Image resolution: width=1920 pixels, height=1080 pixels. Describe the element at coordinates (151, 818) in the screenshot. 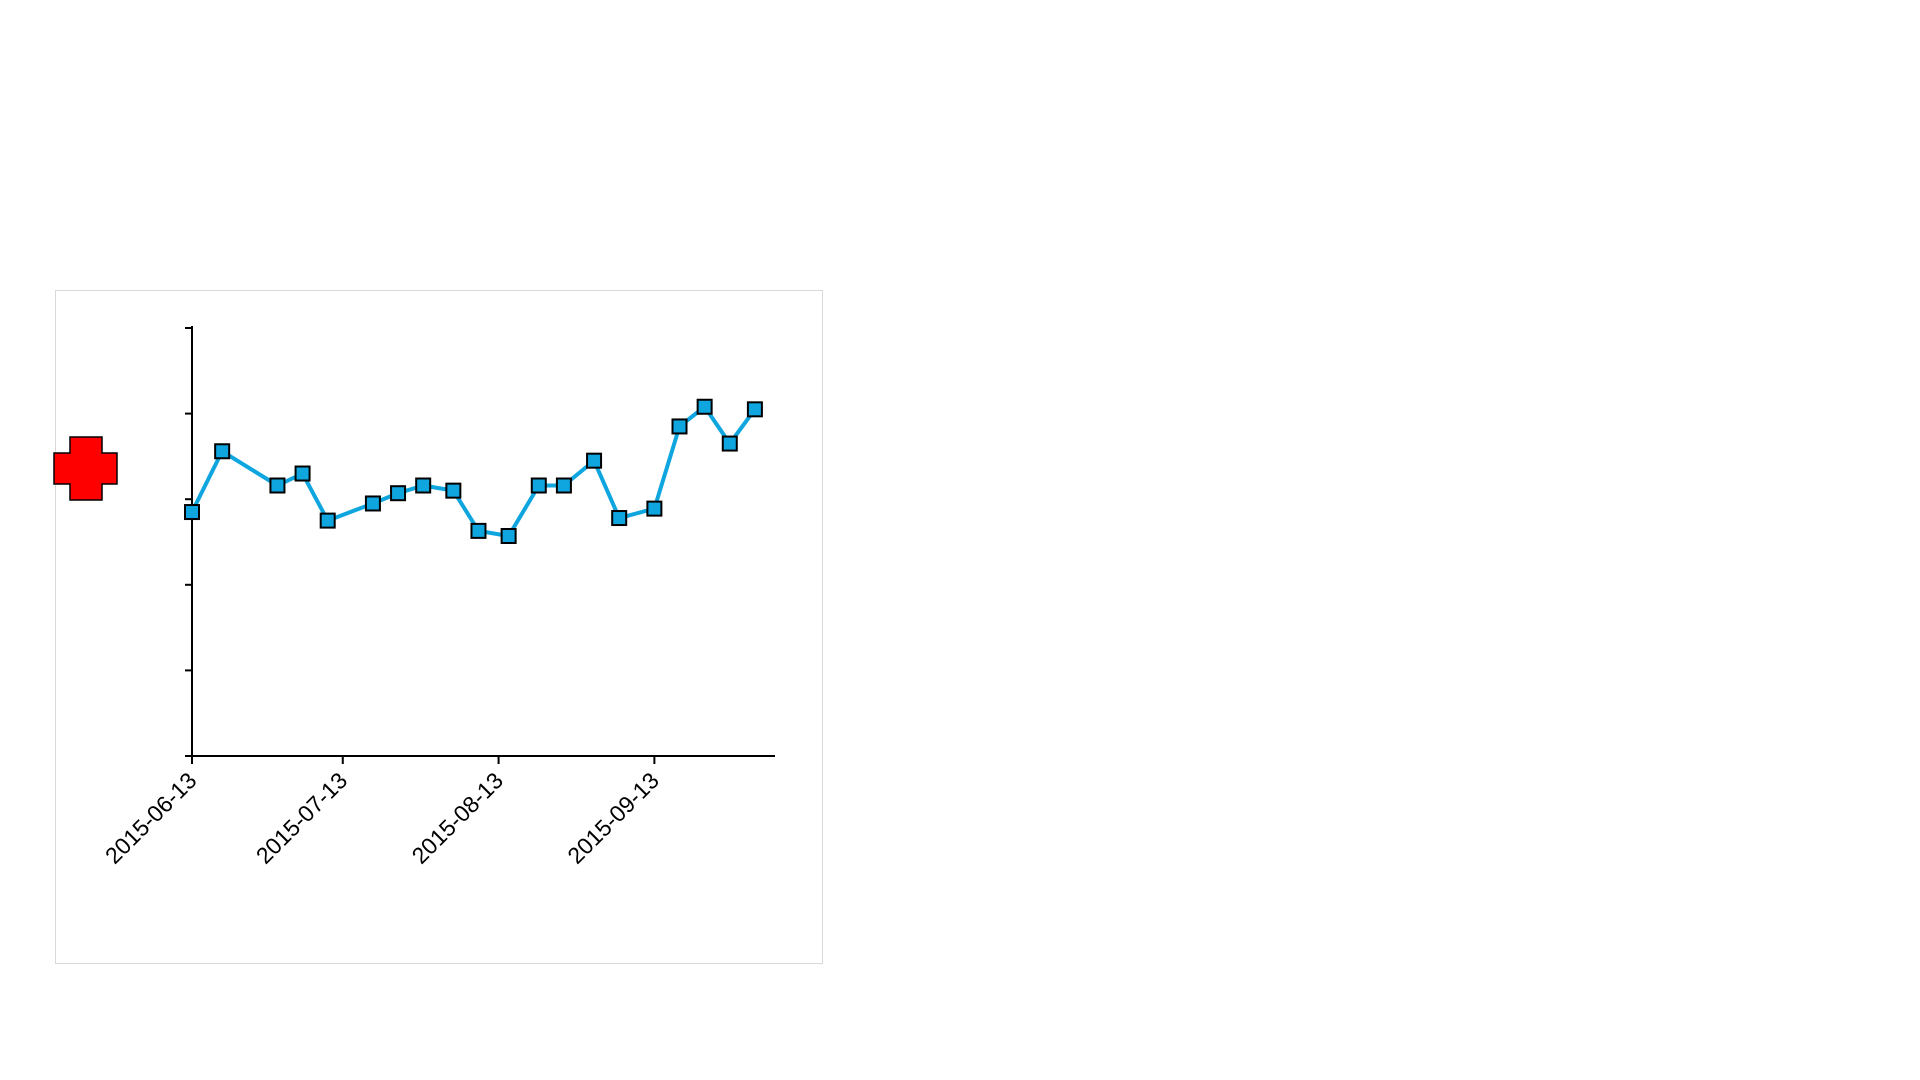

I see `x-tick-label: 2015-06-13` at that location.